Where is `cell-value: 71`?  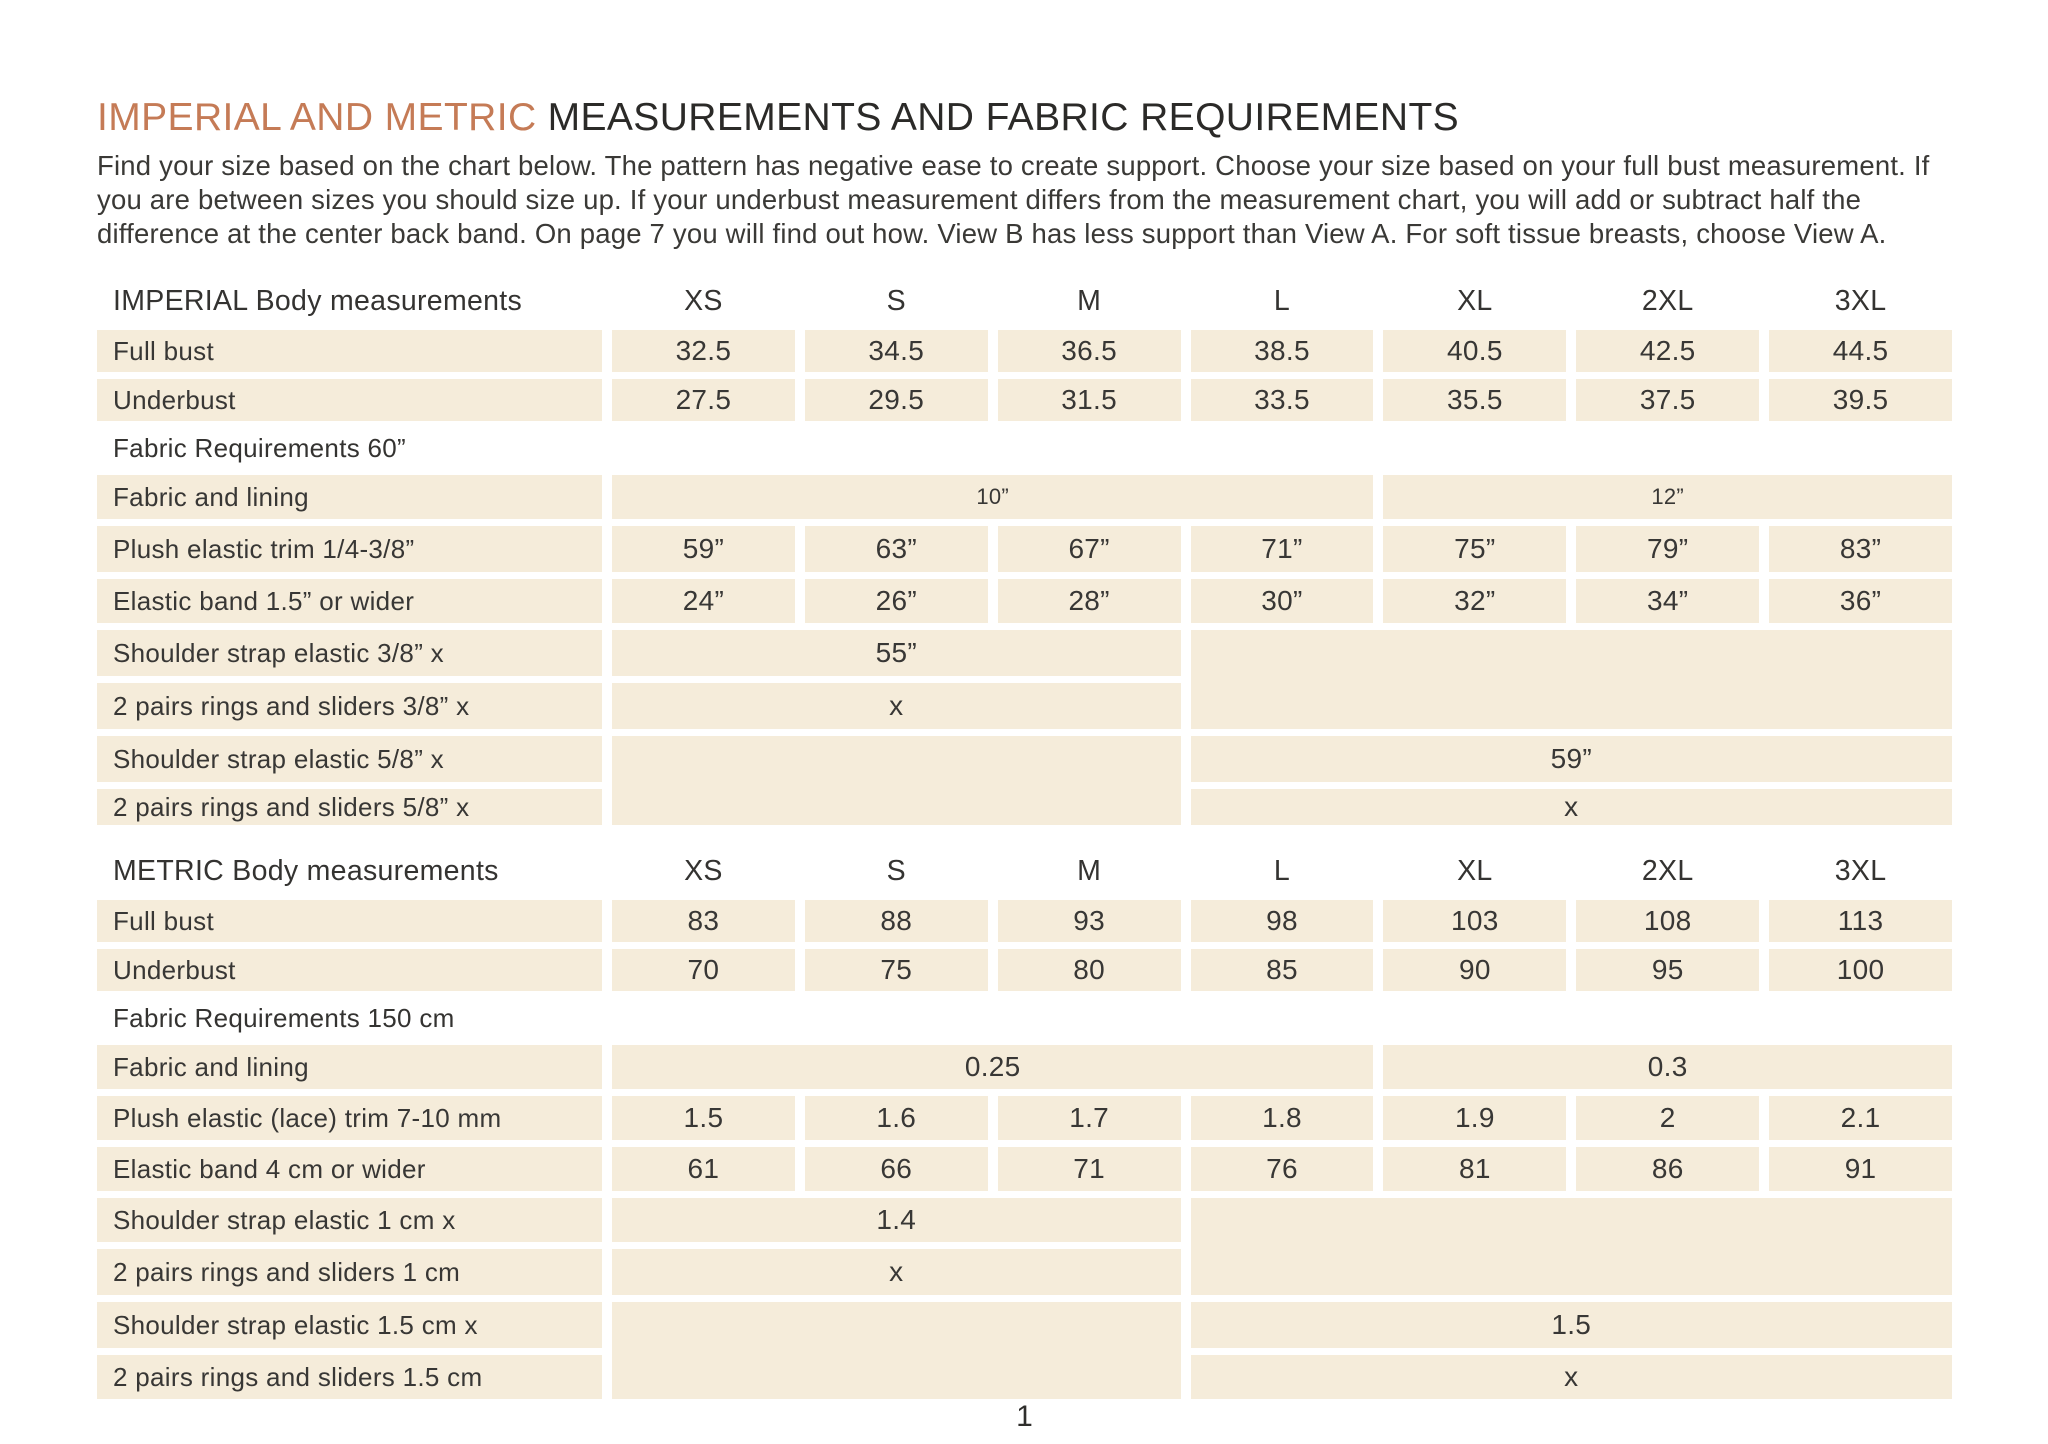 cell-value: 71 is located at coordinates (1089, 1169).